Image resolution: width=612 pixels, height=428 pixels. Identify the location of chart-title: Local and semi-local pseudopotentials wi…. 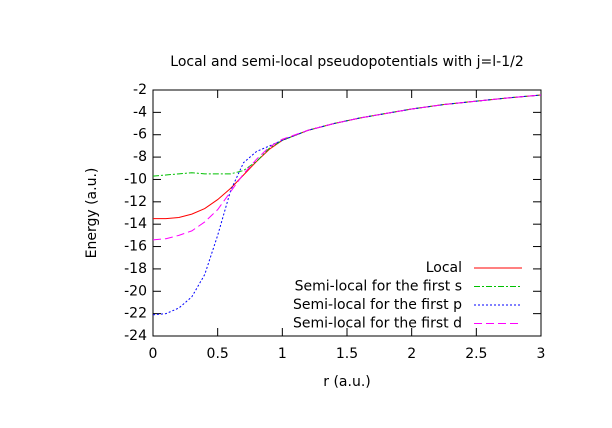
(346, 62).